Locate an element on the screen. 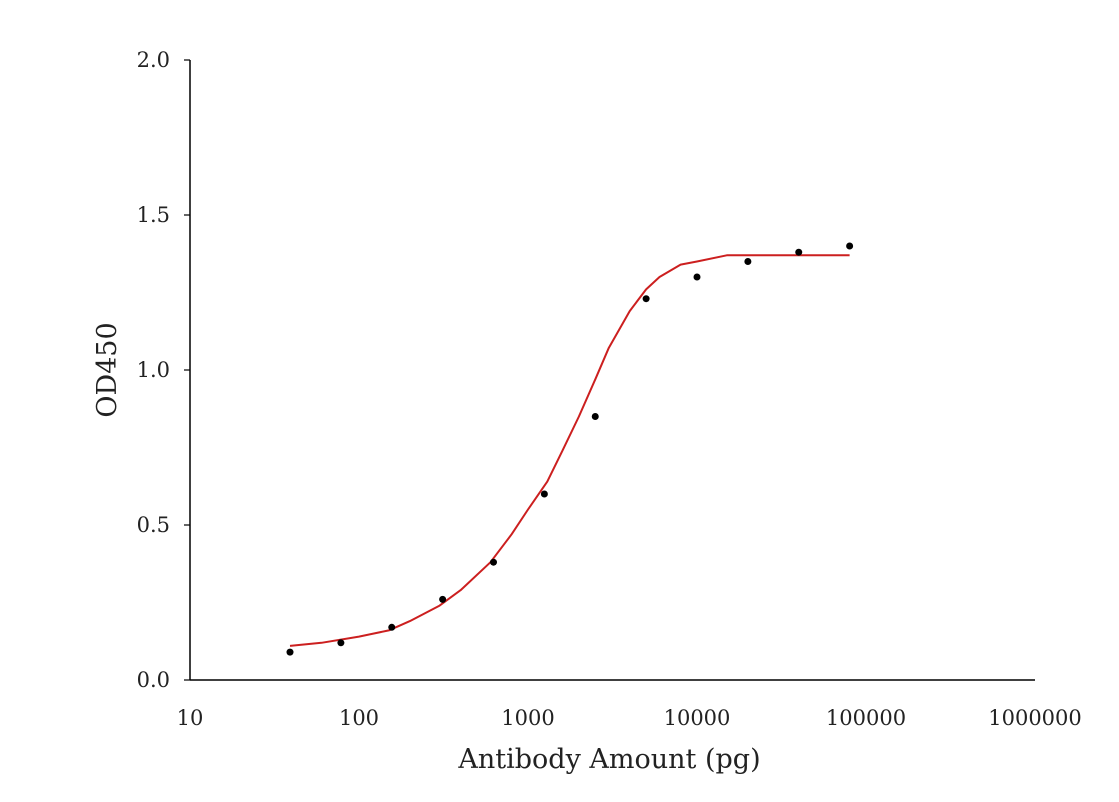 The image size is (1119, 802). x-tick-label: 1000000 is located at coordinates (1035, 718).